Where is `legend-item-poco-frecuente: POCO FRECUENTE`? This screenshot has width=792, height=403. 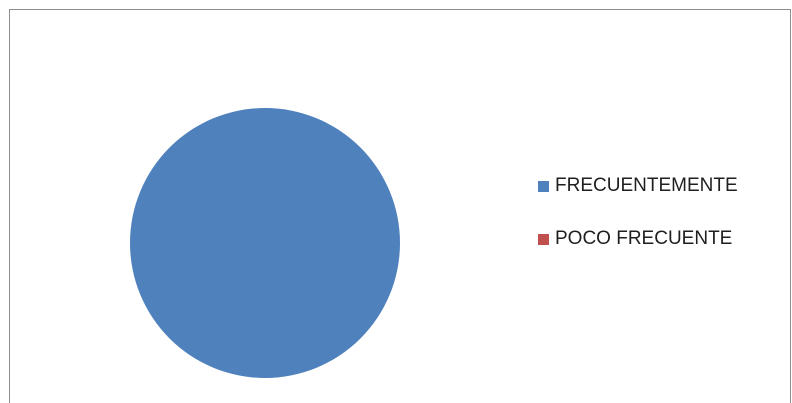
legend-item-poco-frecuente: POCO FRECUENTE is located at coordinates (638, 239).